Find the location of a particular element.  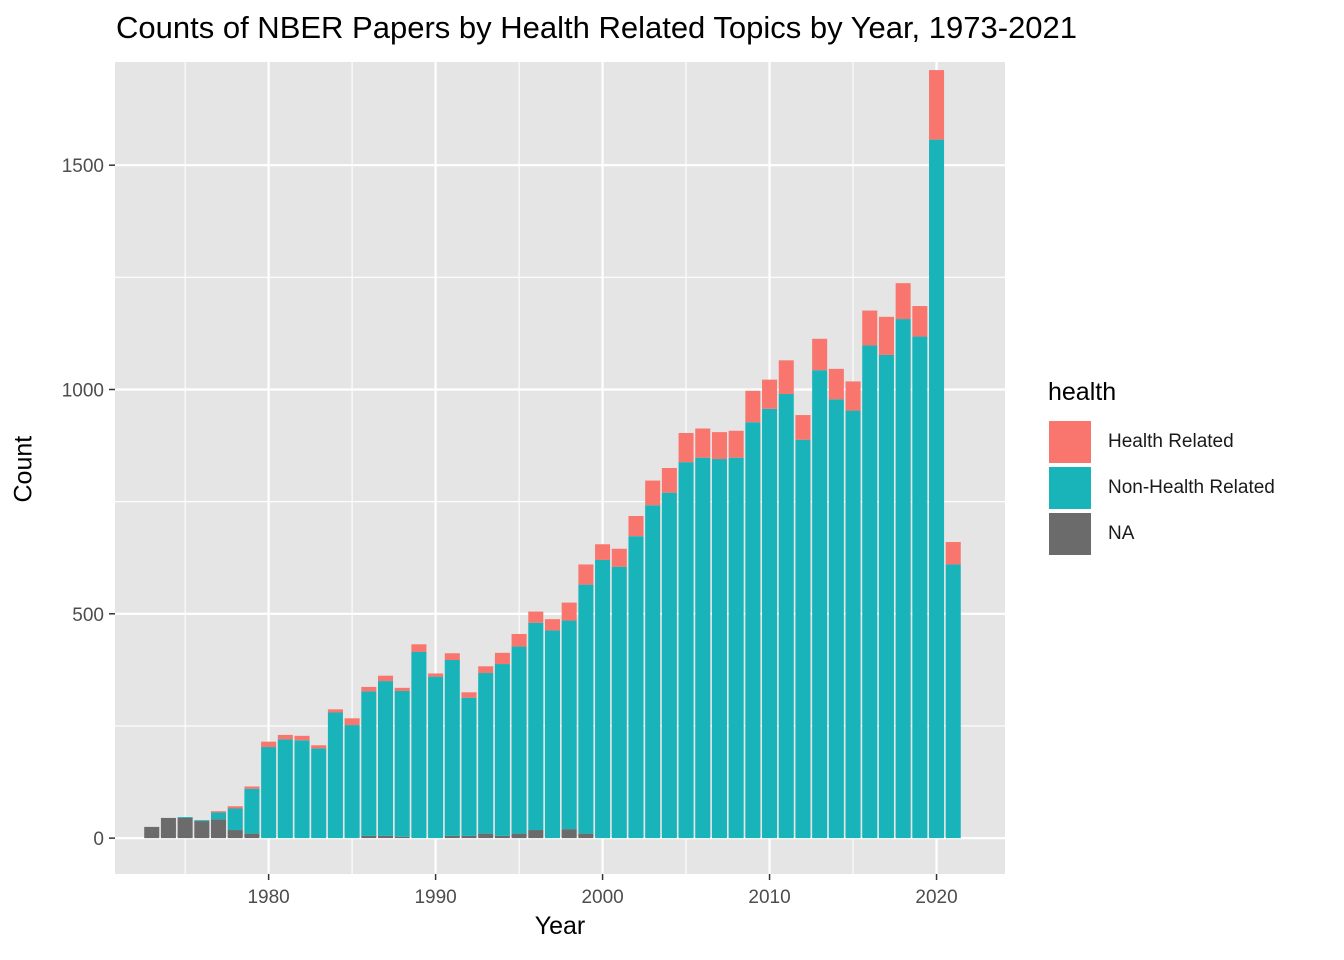

bar-non-health-related-1989 is located at coordinates (419, 745).